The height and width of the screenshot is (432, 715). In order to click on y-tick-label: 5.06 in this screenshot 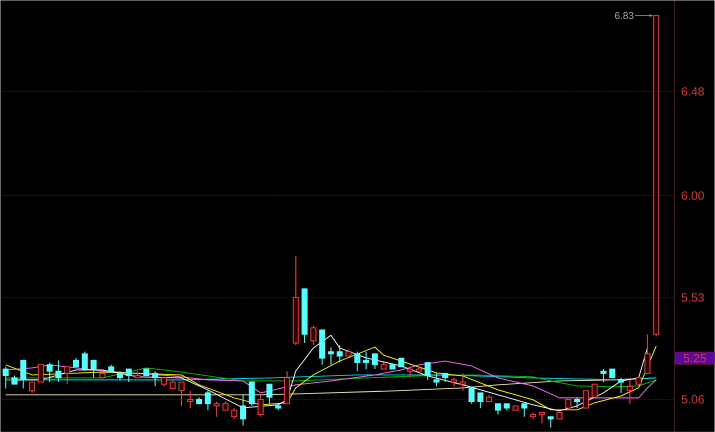, I will do `click(693, 399)`.